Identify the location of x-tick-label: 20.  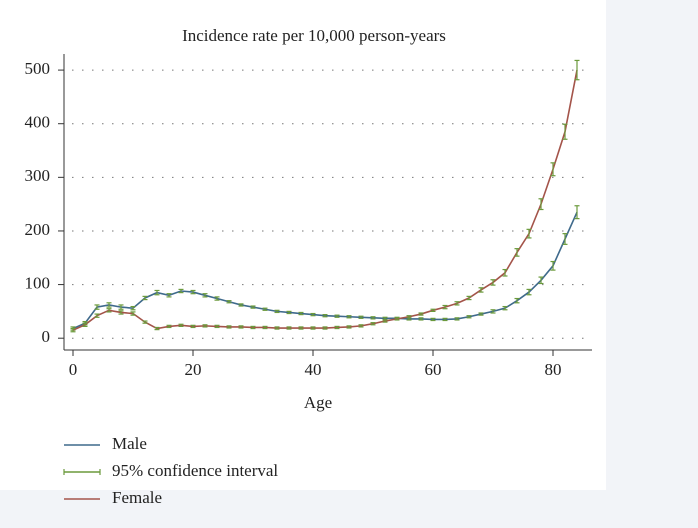
(193, 369).